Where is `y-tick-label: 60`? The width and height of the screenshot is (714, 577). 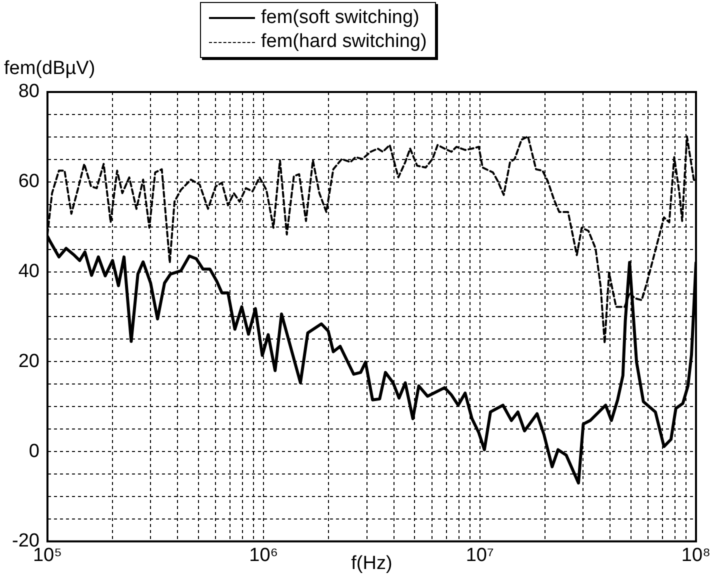
y-tick-label: 60 is located at coordinates (29, 181).